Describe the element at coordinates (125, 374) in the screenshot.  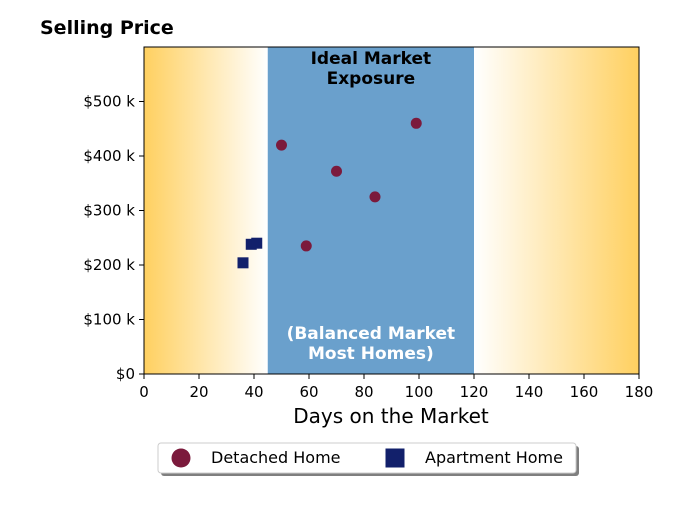
I see `y-tick-label: $0` at that location.